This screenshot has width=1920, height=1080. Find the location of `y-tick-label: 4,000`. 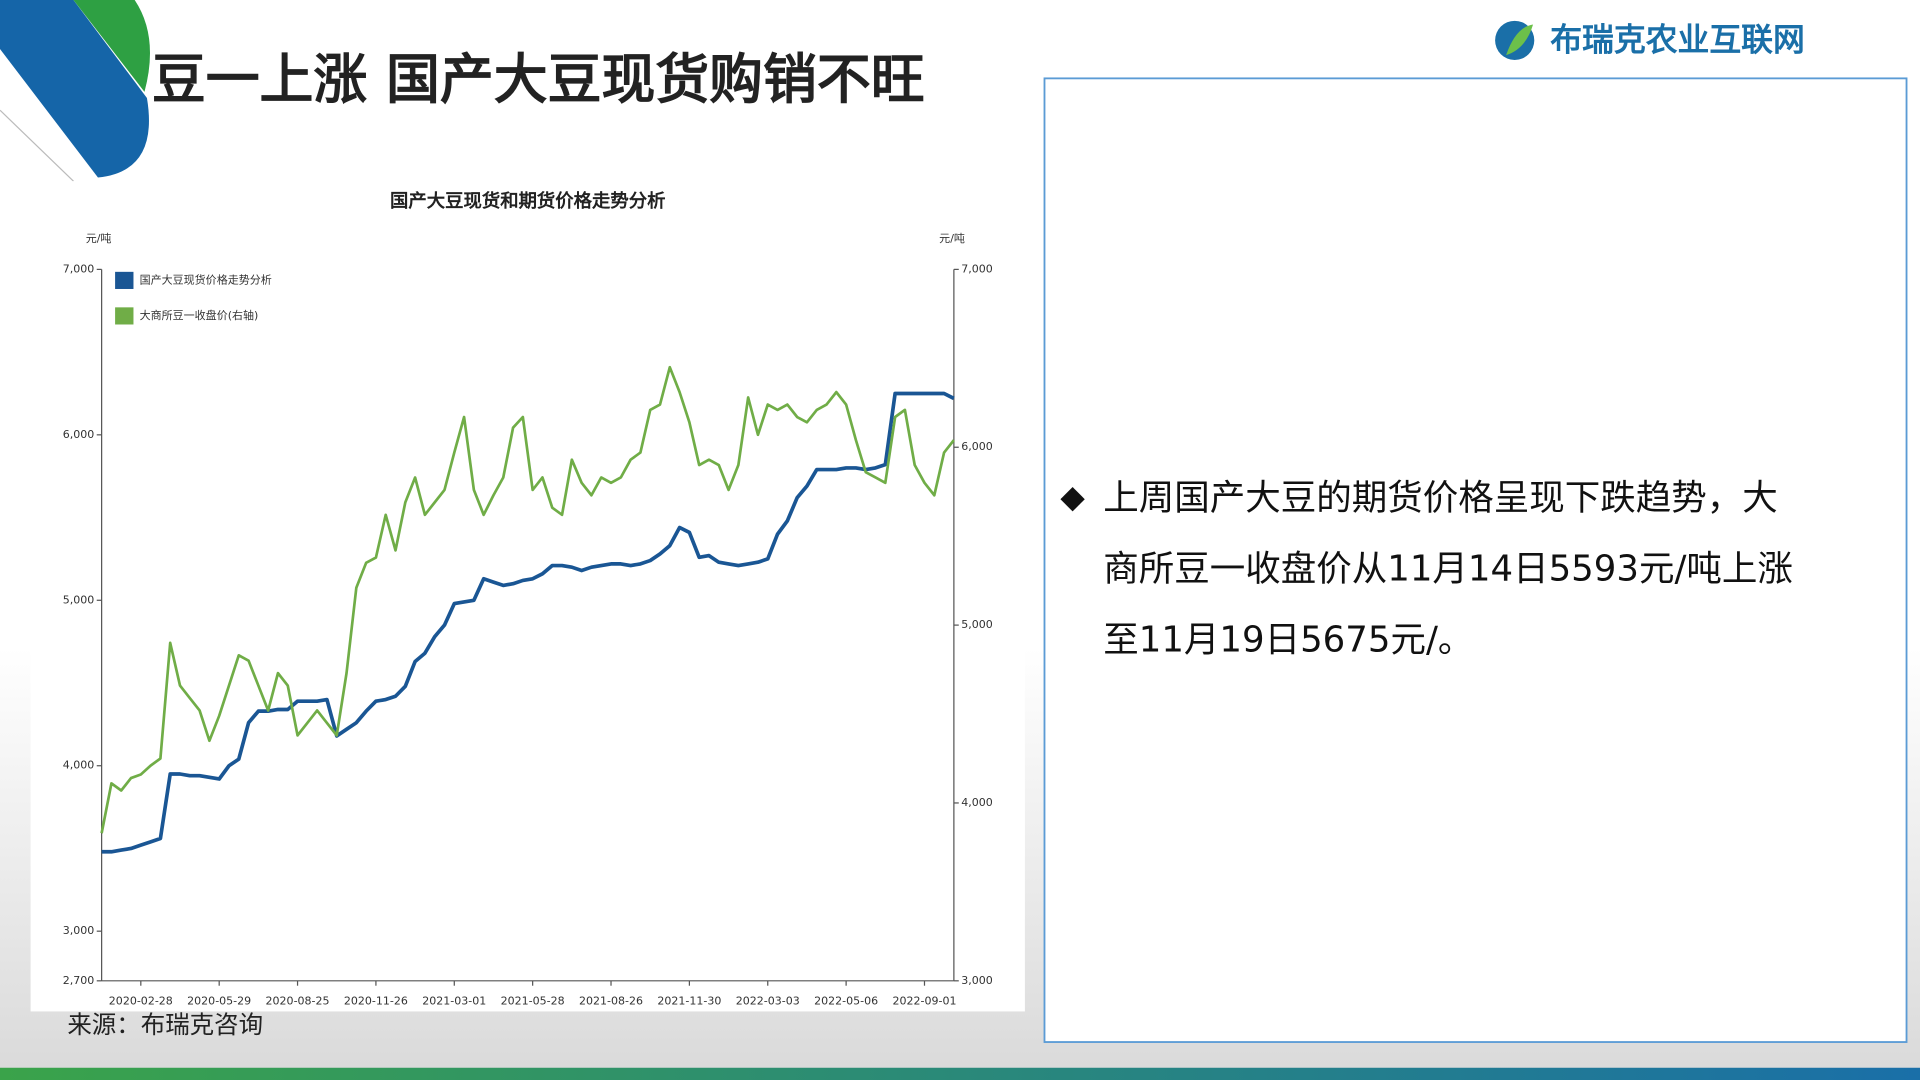

y-tick-label: 4,000 is located at coordinates (79, 765).